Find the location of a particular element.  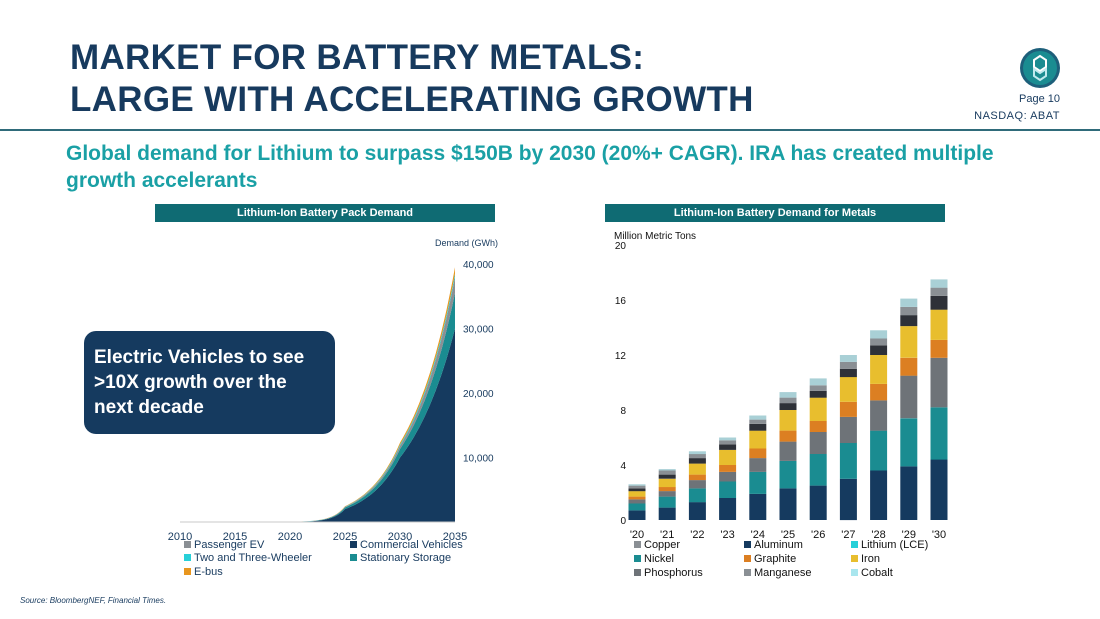

y-tick-label: 4 is located at coordinates (623, 466).